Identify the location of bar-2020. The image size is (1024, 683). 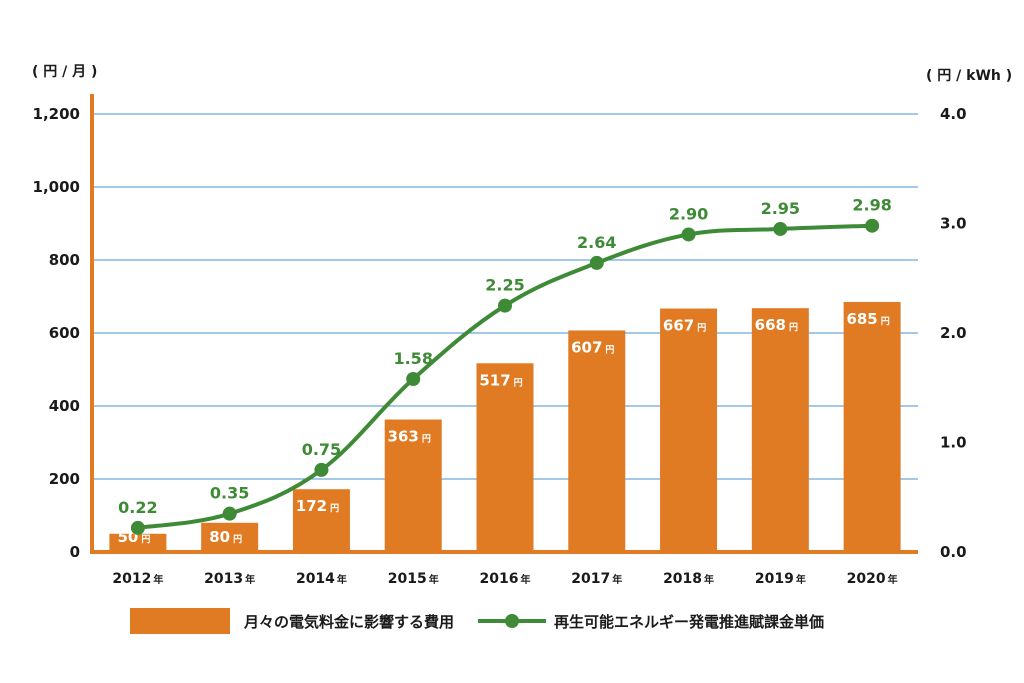
(872, 426).